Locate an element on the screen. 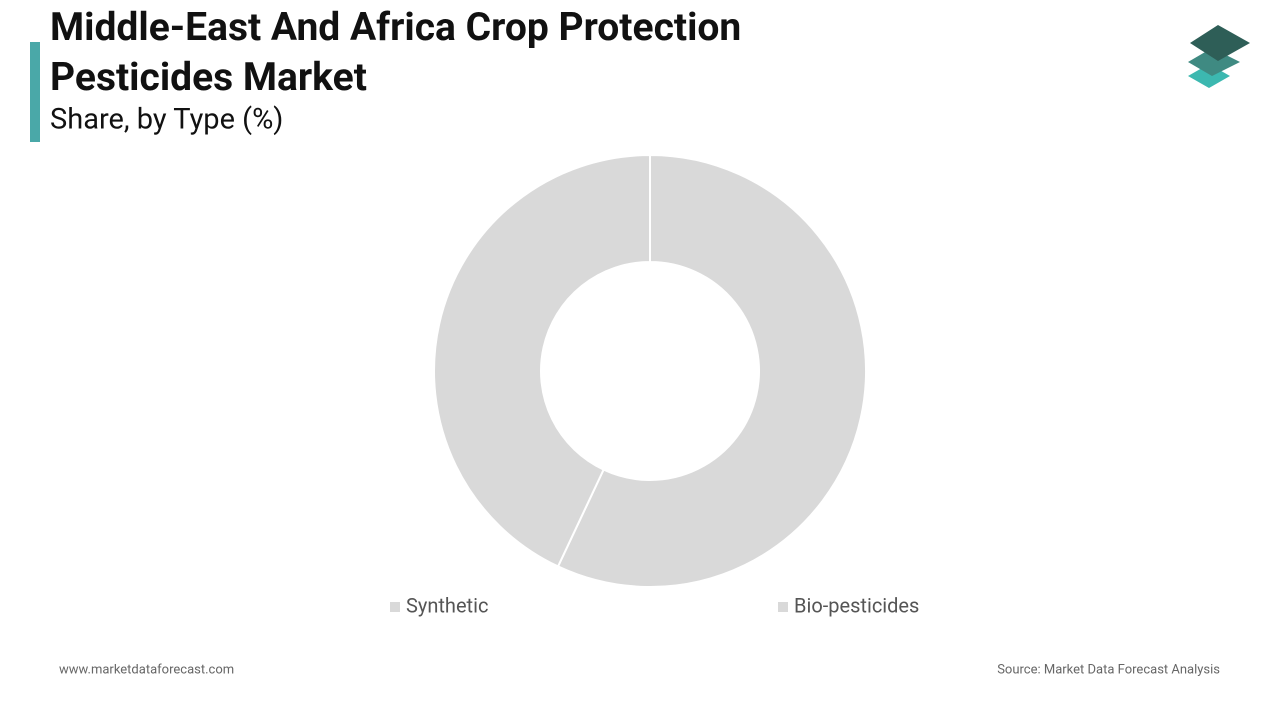  website: www.marketdataforecast.com is located at coordinates (146, 669).